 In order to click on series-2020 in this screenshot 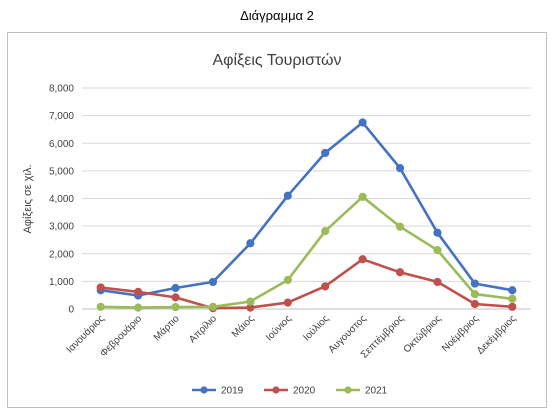, I will do `click(306, 284)`.